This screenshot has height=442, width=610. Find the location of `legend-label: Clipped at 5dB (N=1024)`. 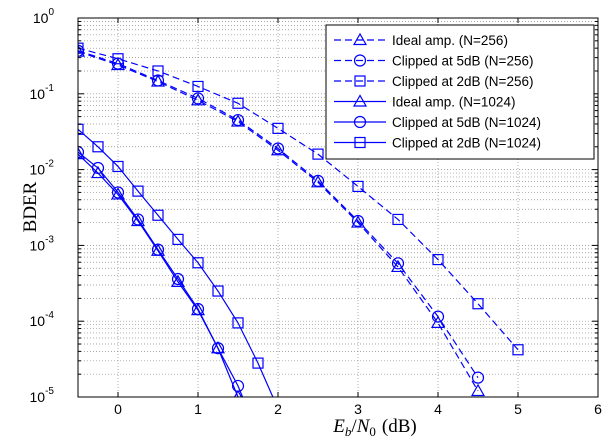

legend-label: Clipped at 5dB (N=1024) is located at coordinates (466, 122).